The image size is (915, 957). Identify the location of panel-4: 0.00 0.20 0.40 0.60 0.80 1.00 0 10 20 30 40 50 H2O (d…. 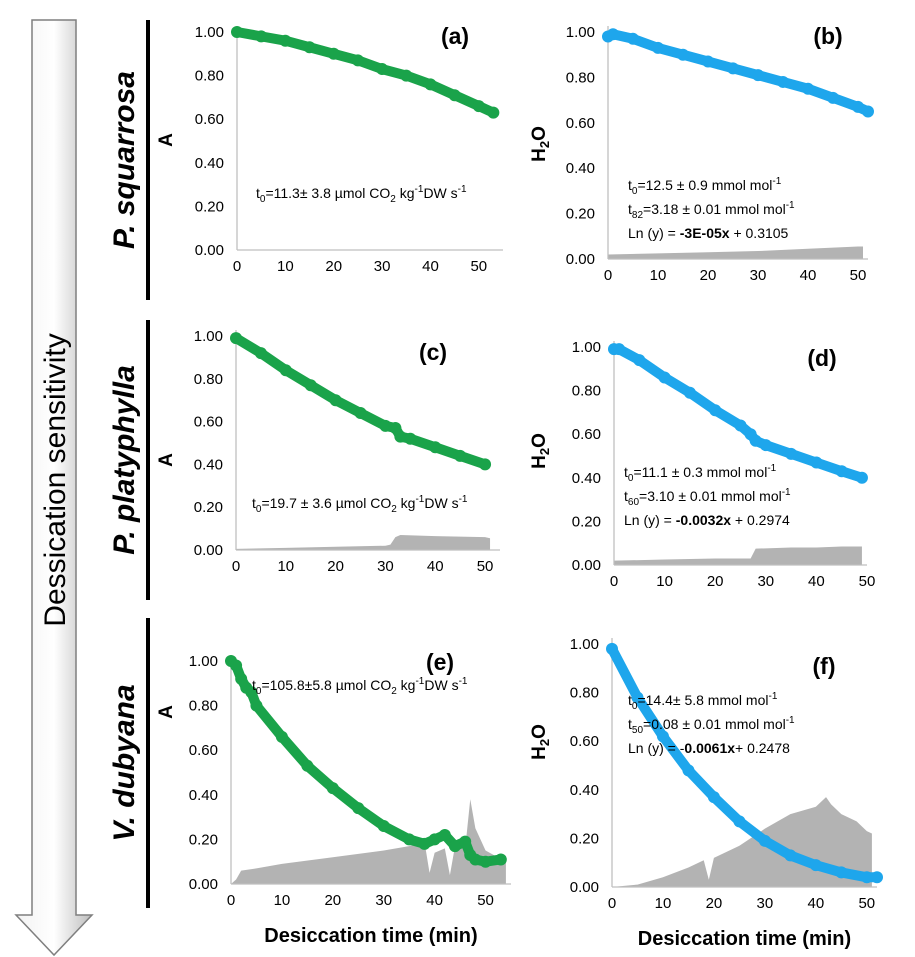
(702, 464).